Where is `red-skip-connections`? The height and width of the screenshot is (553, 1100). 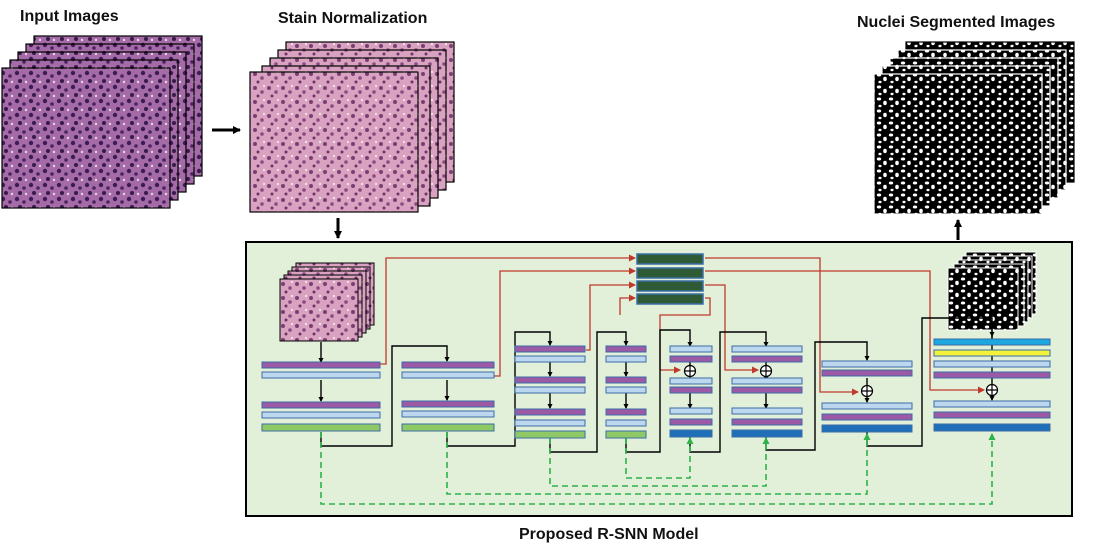 red-skip-connections is located at coordinates (682, 325).